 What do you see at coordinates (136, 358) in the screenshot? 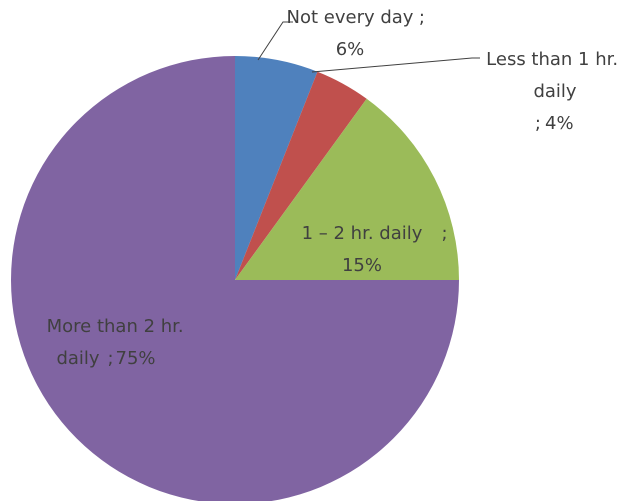
I see `data-label-value: 75%` at bounding box center [136, 358].